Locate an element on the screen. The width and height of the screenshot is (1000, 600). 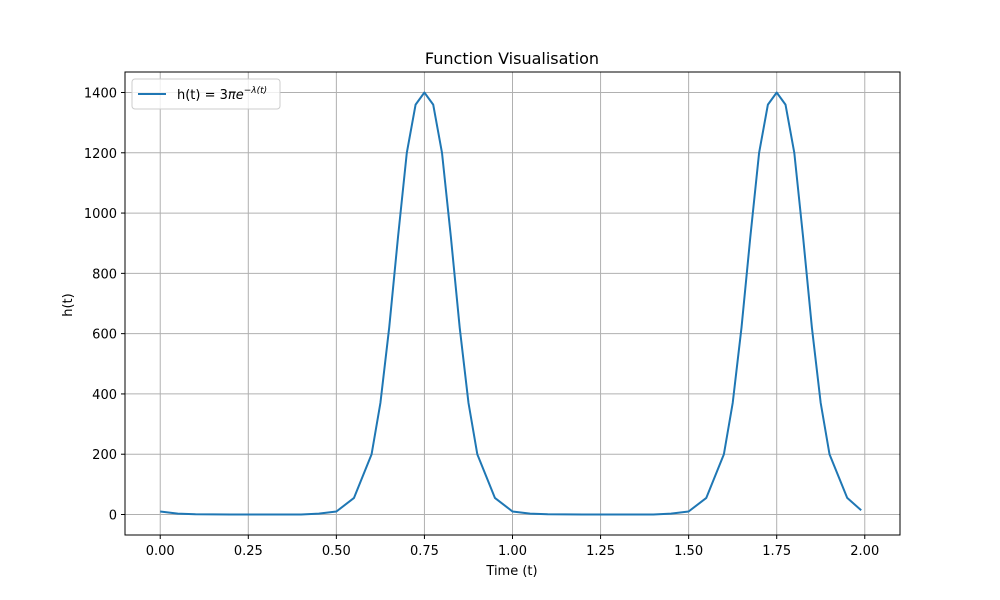
chart-title: Function Visualisation is located at coordinates (512, 58).